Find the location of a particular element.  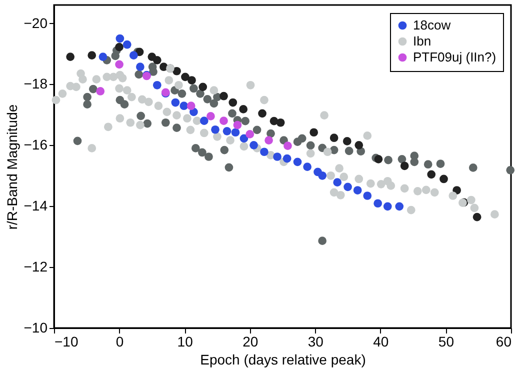

y-axis-title: r/R-Band Magnitude is located at coordinates (12, 167).